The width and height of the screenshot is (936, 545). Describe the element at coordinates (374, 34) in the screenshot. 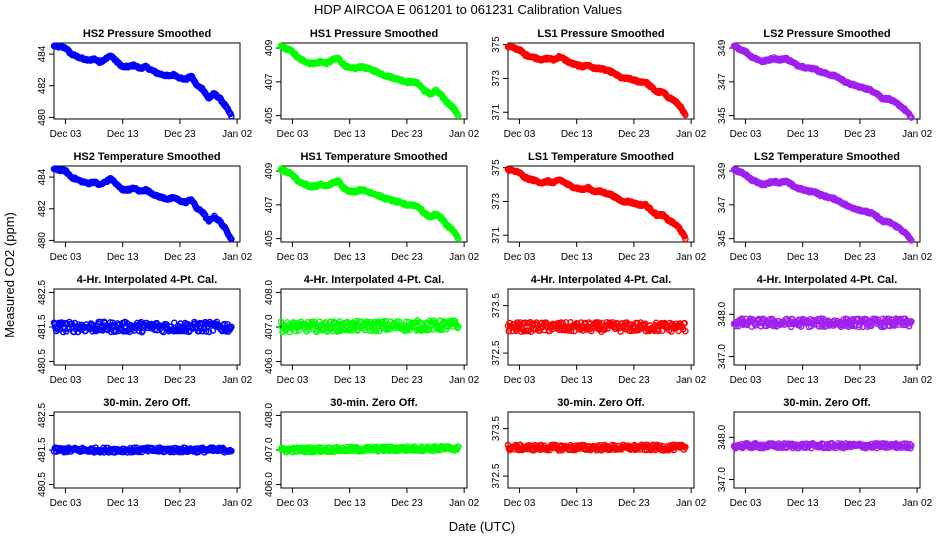

I see `panel-title: HS1 Pressure Smoothed` at that location.